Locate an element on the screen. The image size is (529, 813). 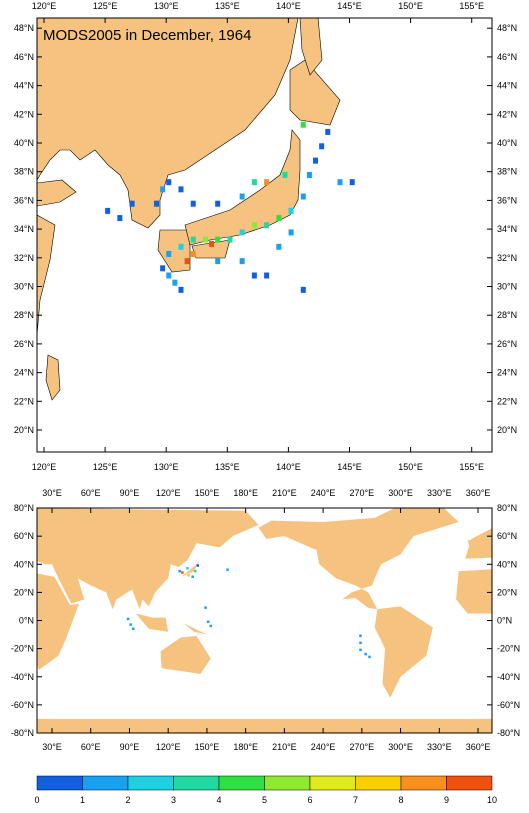
colorbar-label: 0 is located at coordinates (36, 800).